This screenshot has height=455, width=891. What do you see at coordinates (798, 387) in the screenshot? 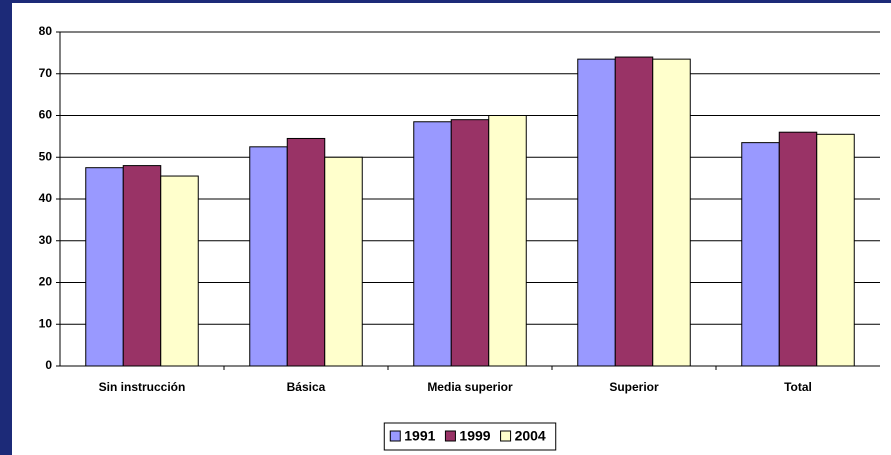
I see `x-tick-label: Total` at bounding box center [798, 387].